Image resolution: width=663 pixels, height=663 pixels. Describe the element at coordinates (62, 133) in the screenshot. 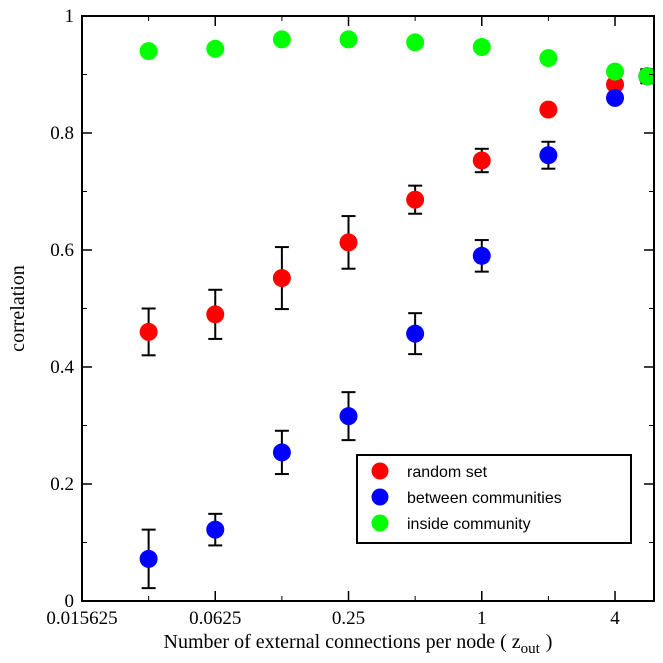

I see `y-tick-label: 0.8` at that location.